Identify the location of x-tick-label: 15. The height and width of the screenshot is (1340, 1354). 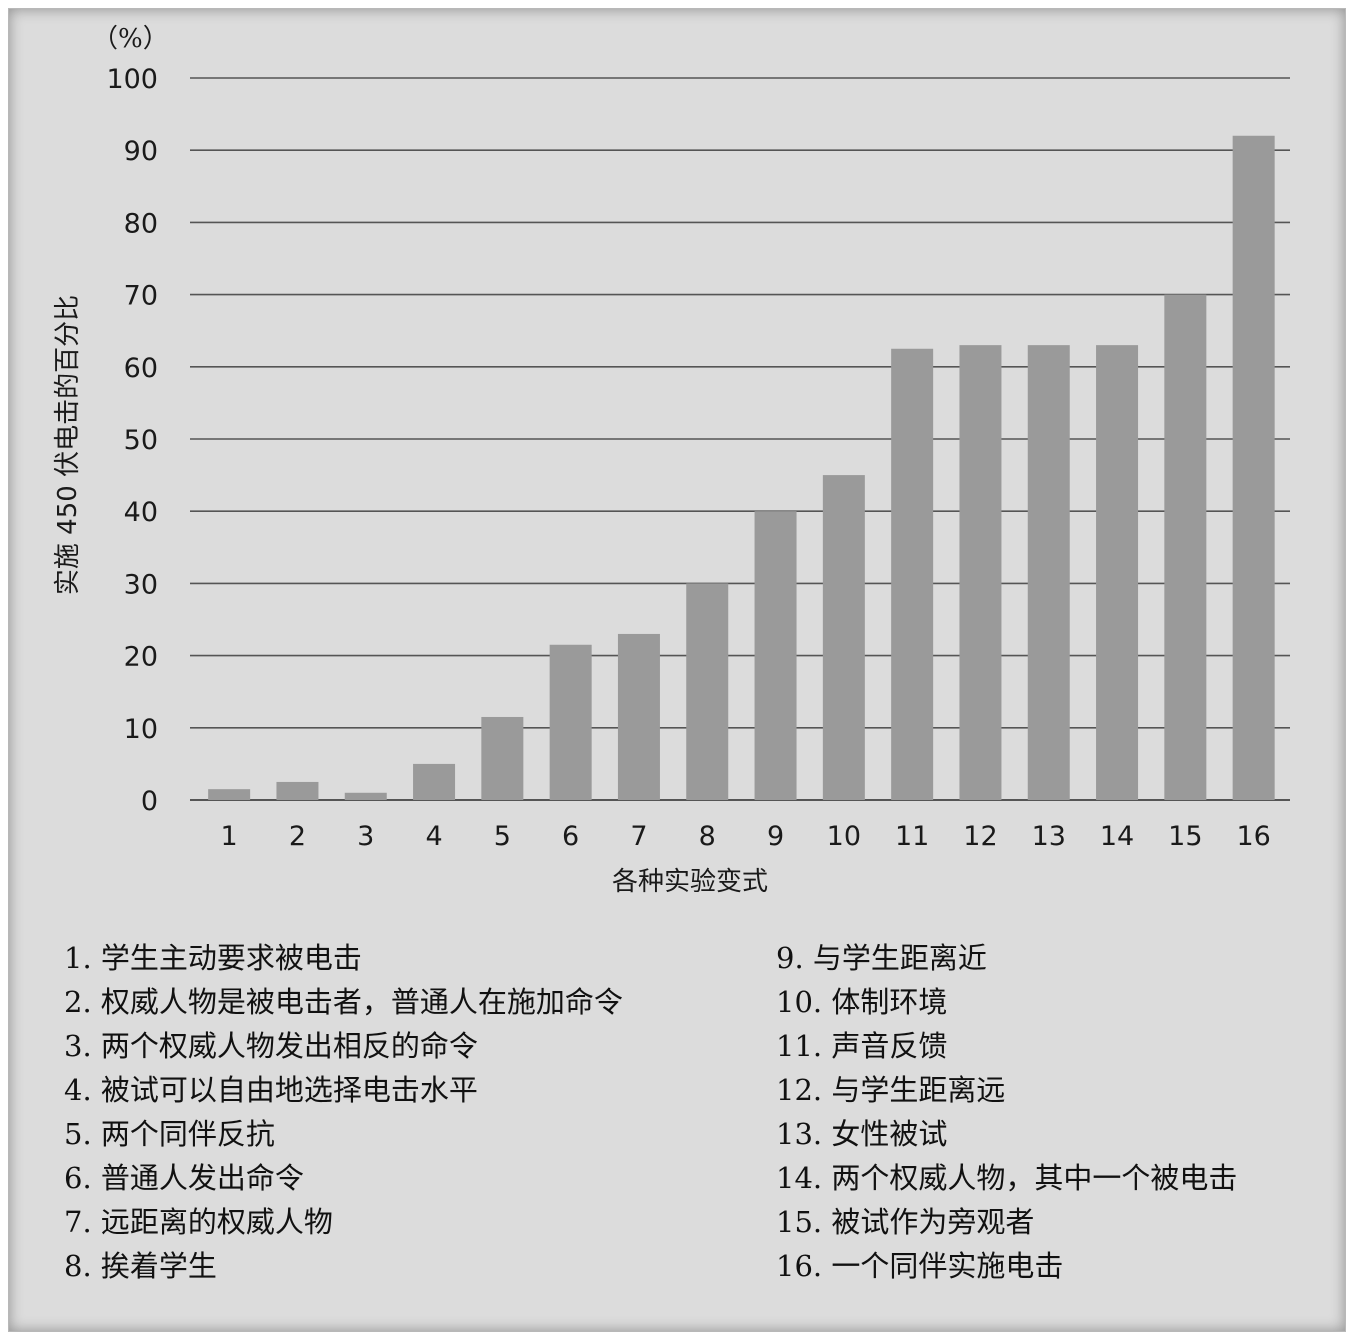
(1185, 836).